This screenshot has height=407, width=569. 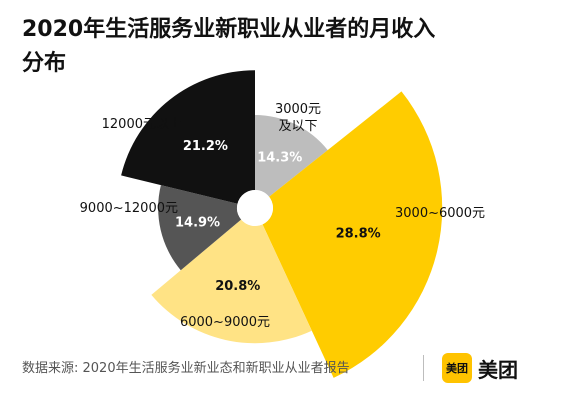 I want to click on category-label-4: 9000~12000元, so click(x=129, y=208).